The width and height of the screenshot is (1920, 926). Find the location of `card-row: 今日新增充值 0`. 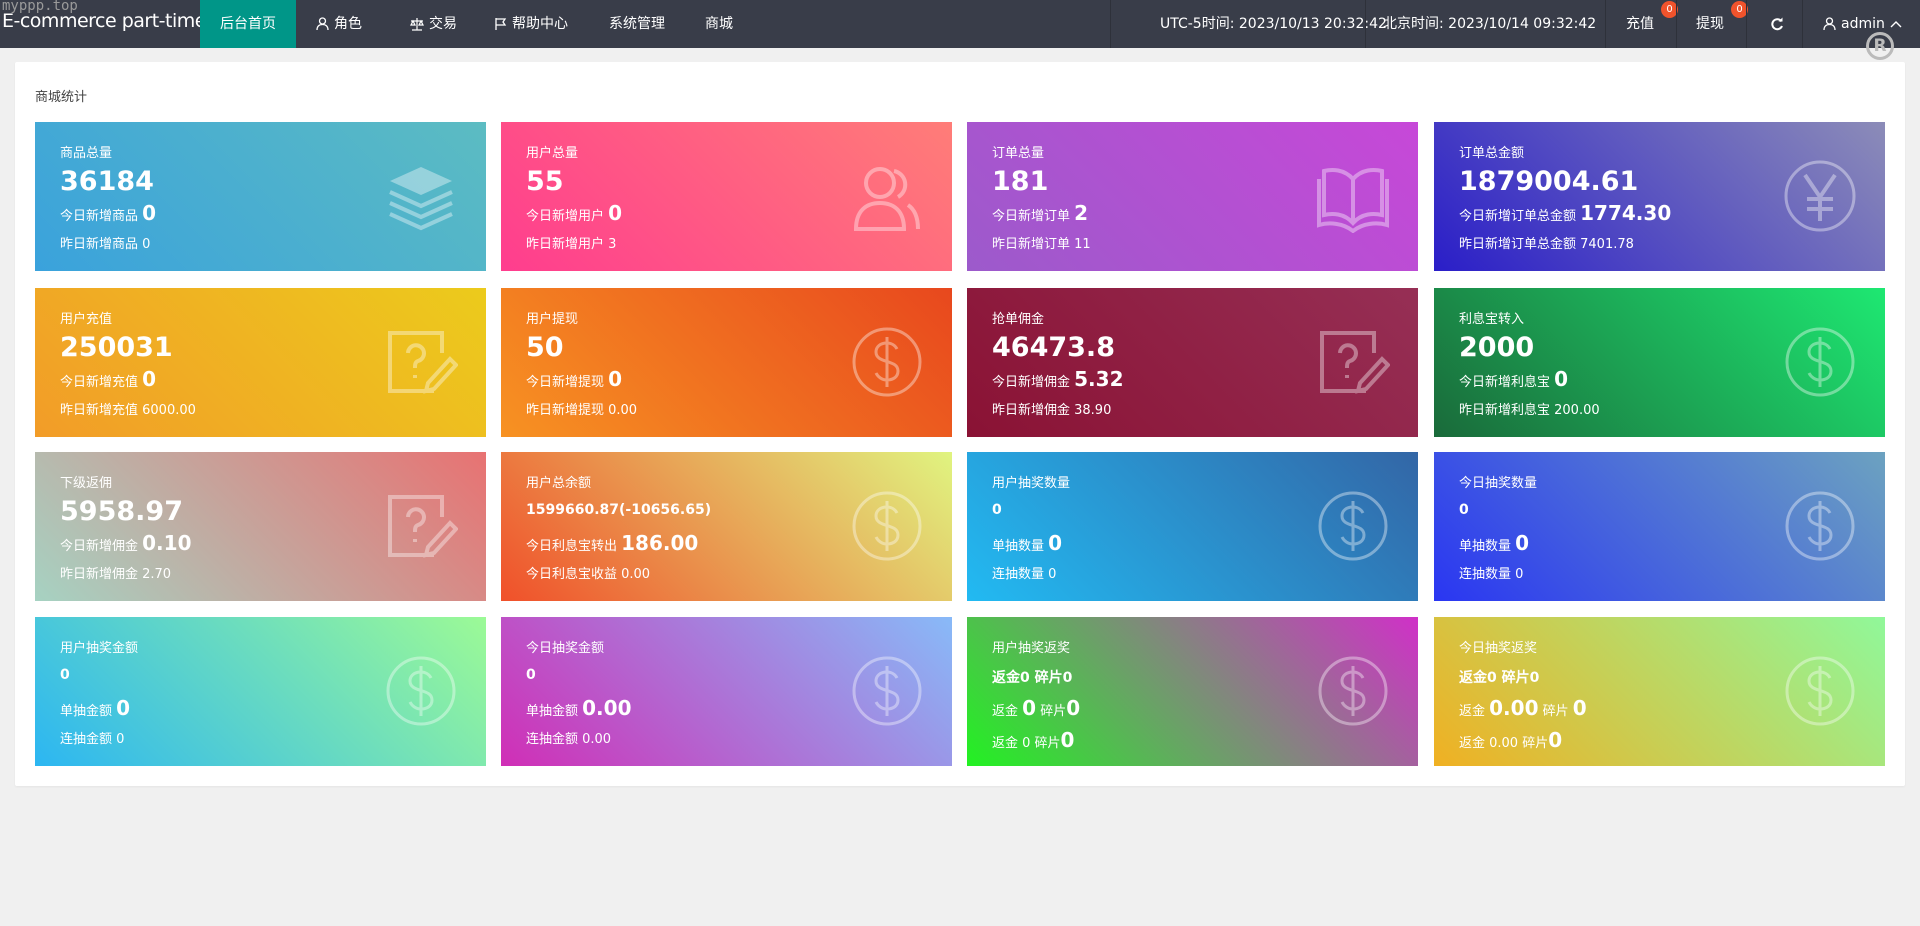

card-row: 今日新增充值 0 is located at coordinates (108, 379).